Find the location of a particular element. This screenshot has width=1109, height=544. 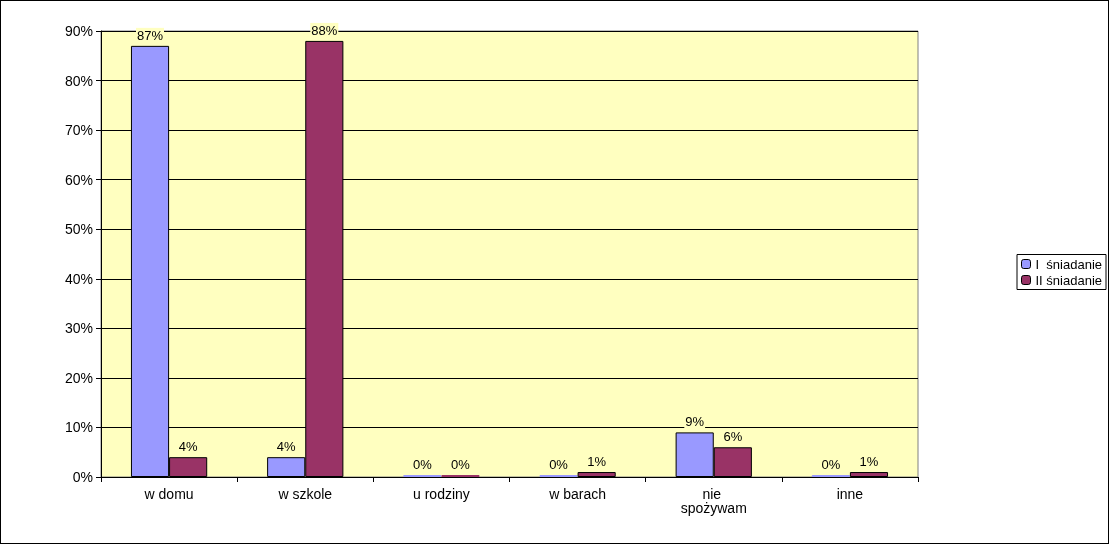

y-tick-label: 20% is located at coordinates (78, 377).